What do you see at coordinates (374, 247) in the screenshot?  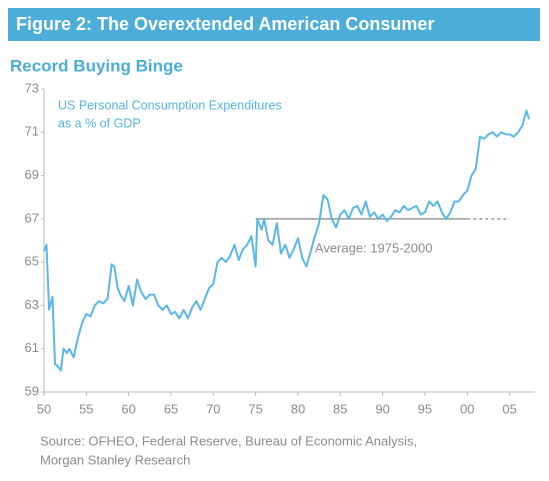 I see `average-label: Average: 1975-2000` at bounding box center [374, 247].